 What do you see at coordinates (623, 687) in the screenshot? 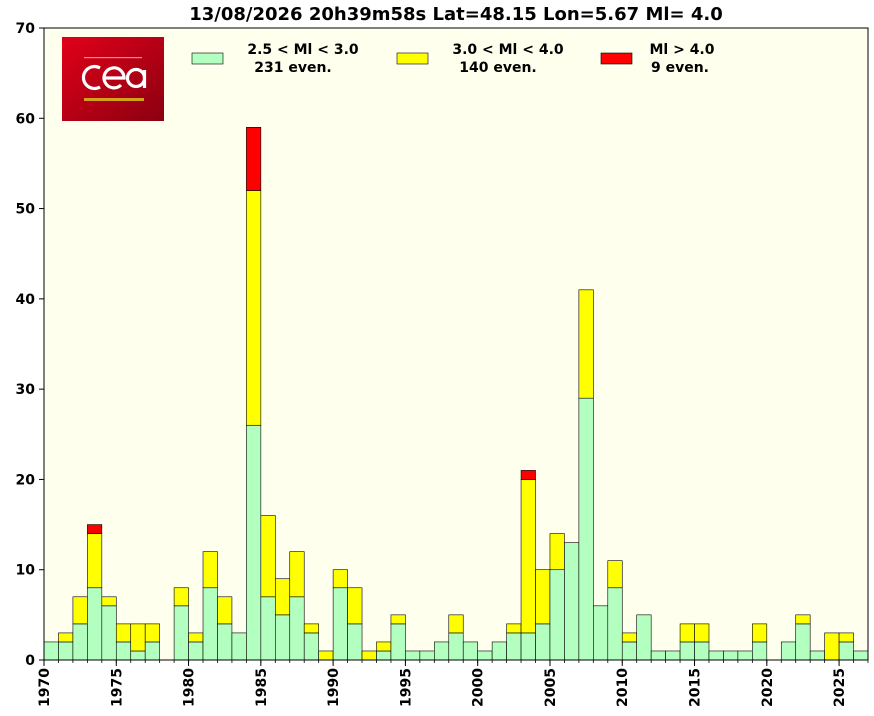
I see `x-tick-label: 2010` at bounding box center [623, 687].